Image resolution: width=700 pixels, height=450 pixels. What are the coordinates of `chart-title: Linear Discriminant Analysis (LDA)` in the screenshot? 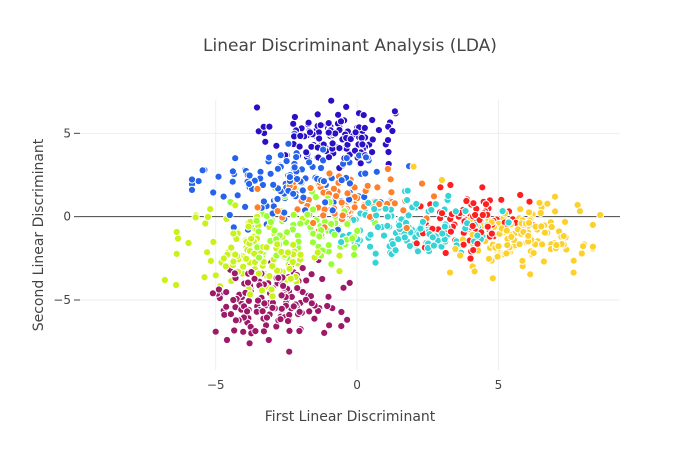 It's located at (350, 46).